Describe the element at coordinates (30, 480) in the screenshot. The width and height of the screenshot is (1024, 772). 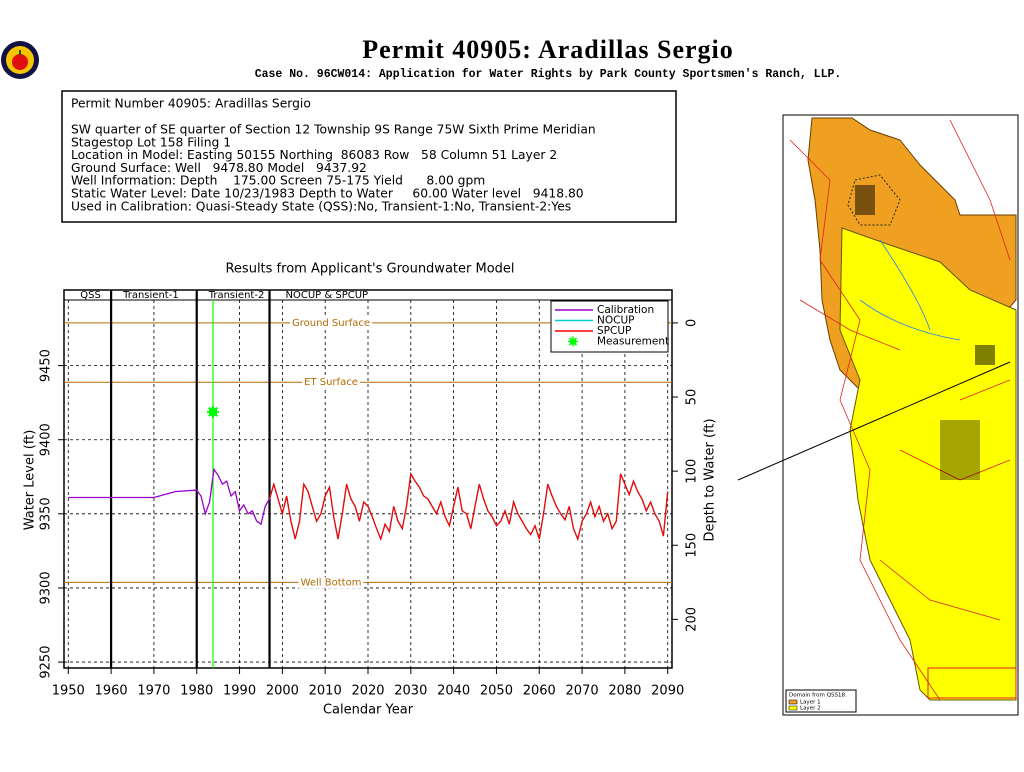
I see `y-axis-label: Water Level (ft)` at that location.